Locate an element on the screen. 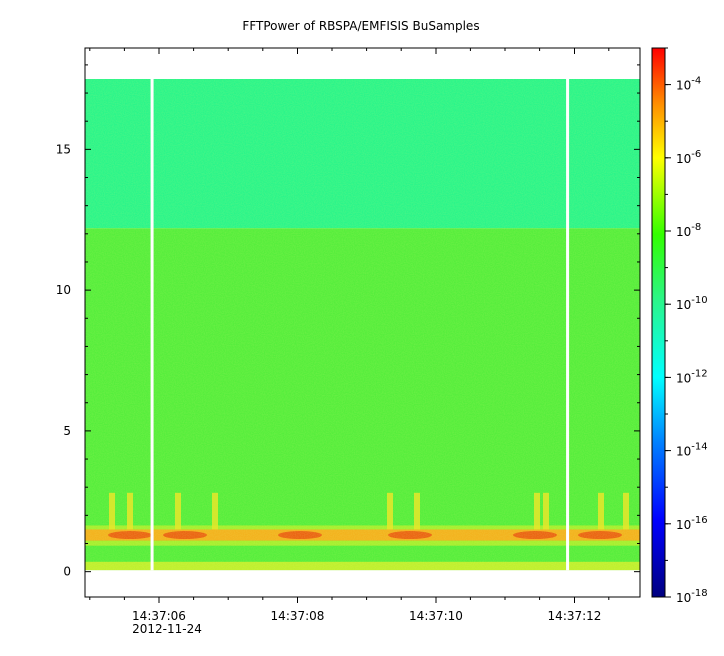  colorbar is located at coordinates (658, 322).